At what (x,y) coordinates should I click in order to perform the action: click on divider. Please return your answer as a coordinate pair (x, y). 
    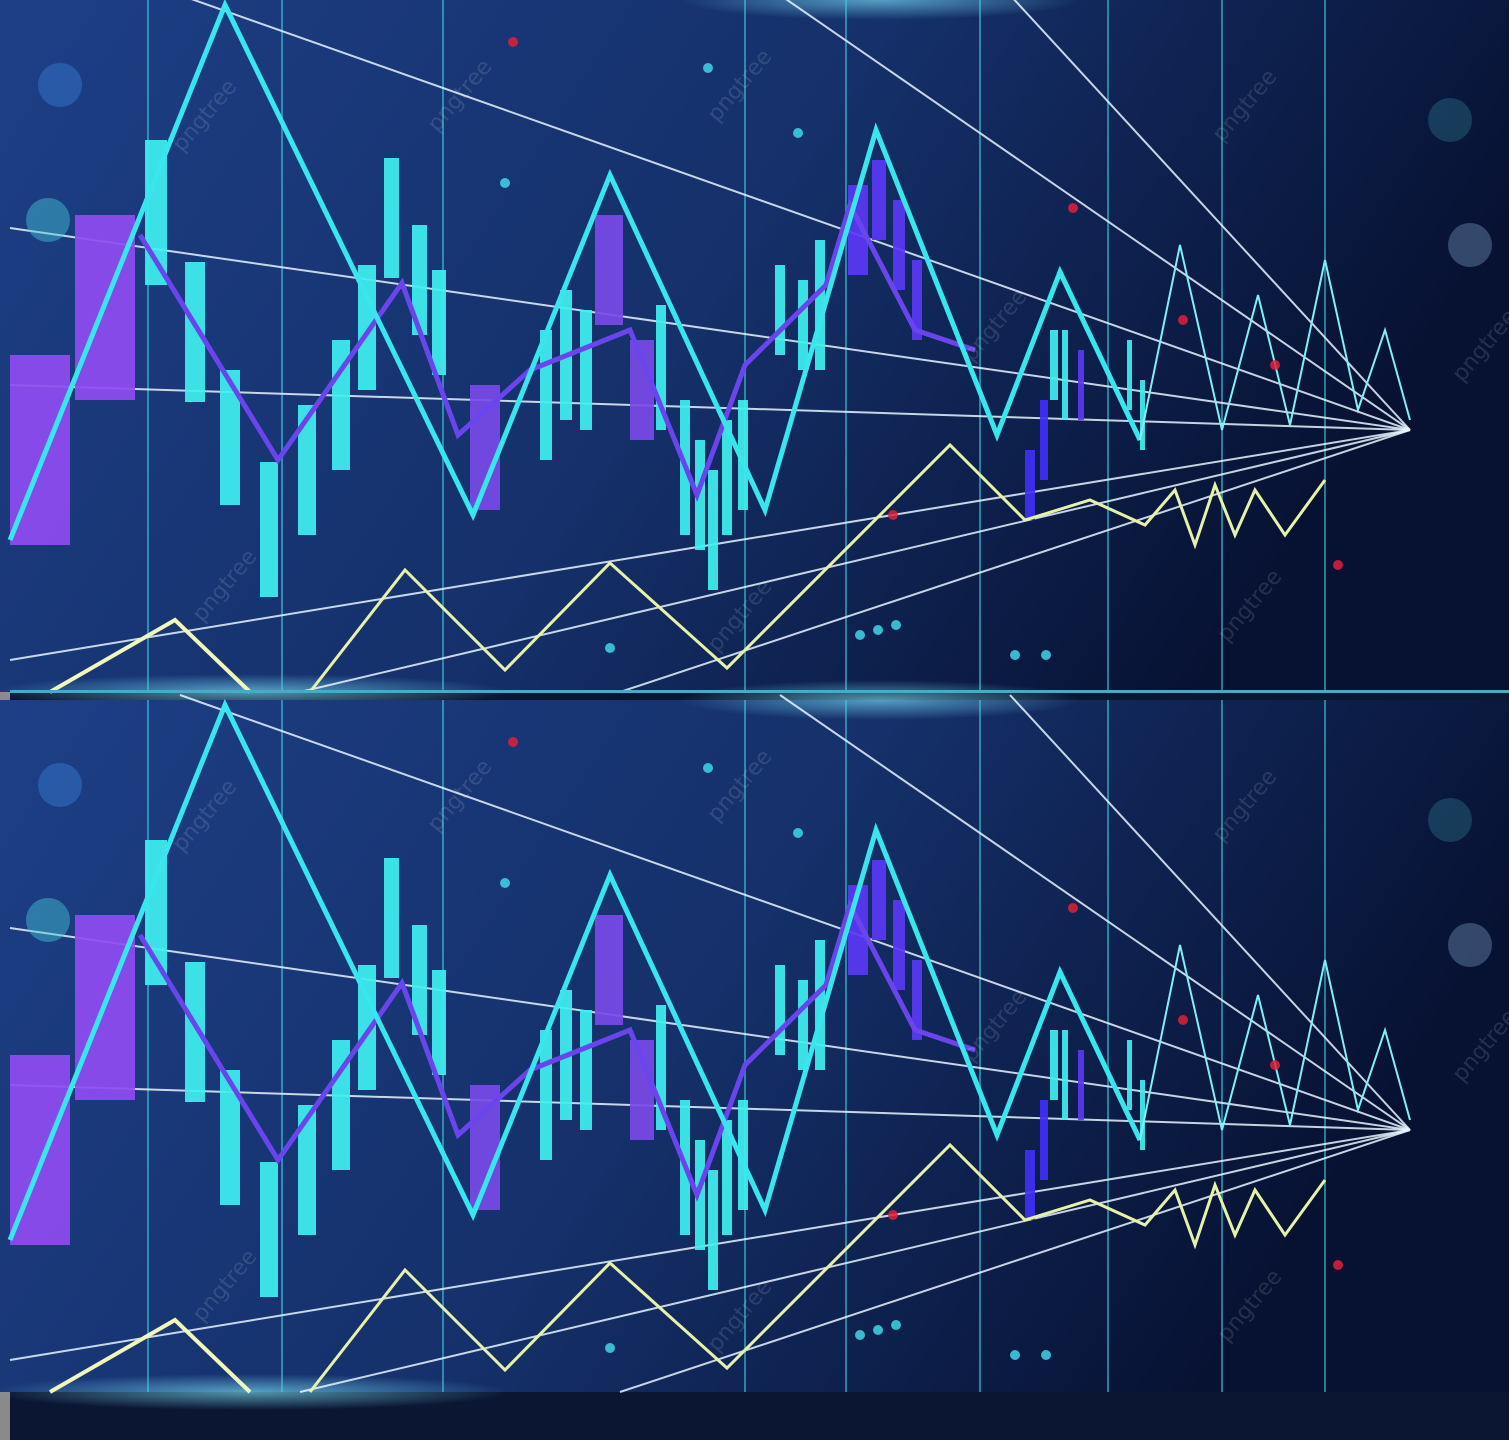
    Looking at the image, I should click on (759, 691).